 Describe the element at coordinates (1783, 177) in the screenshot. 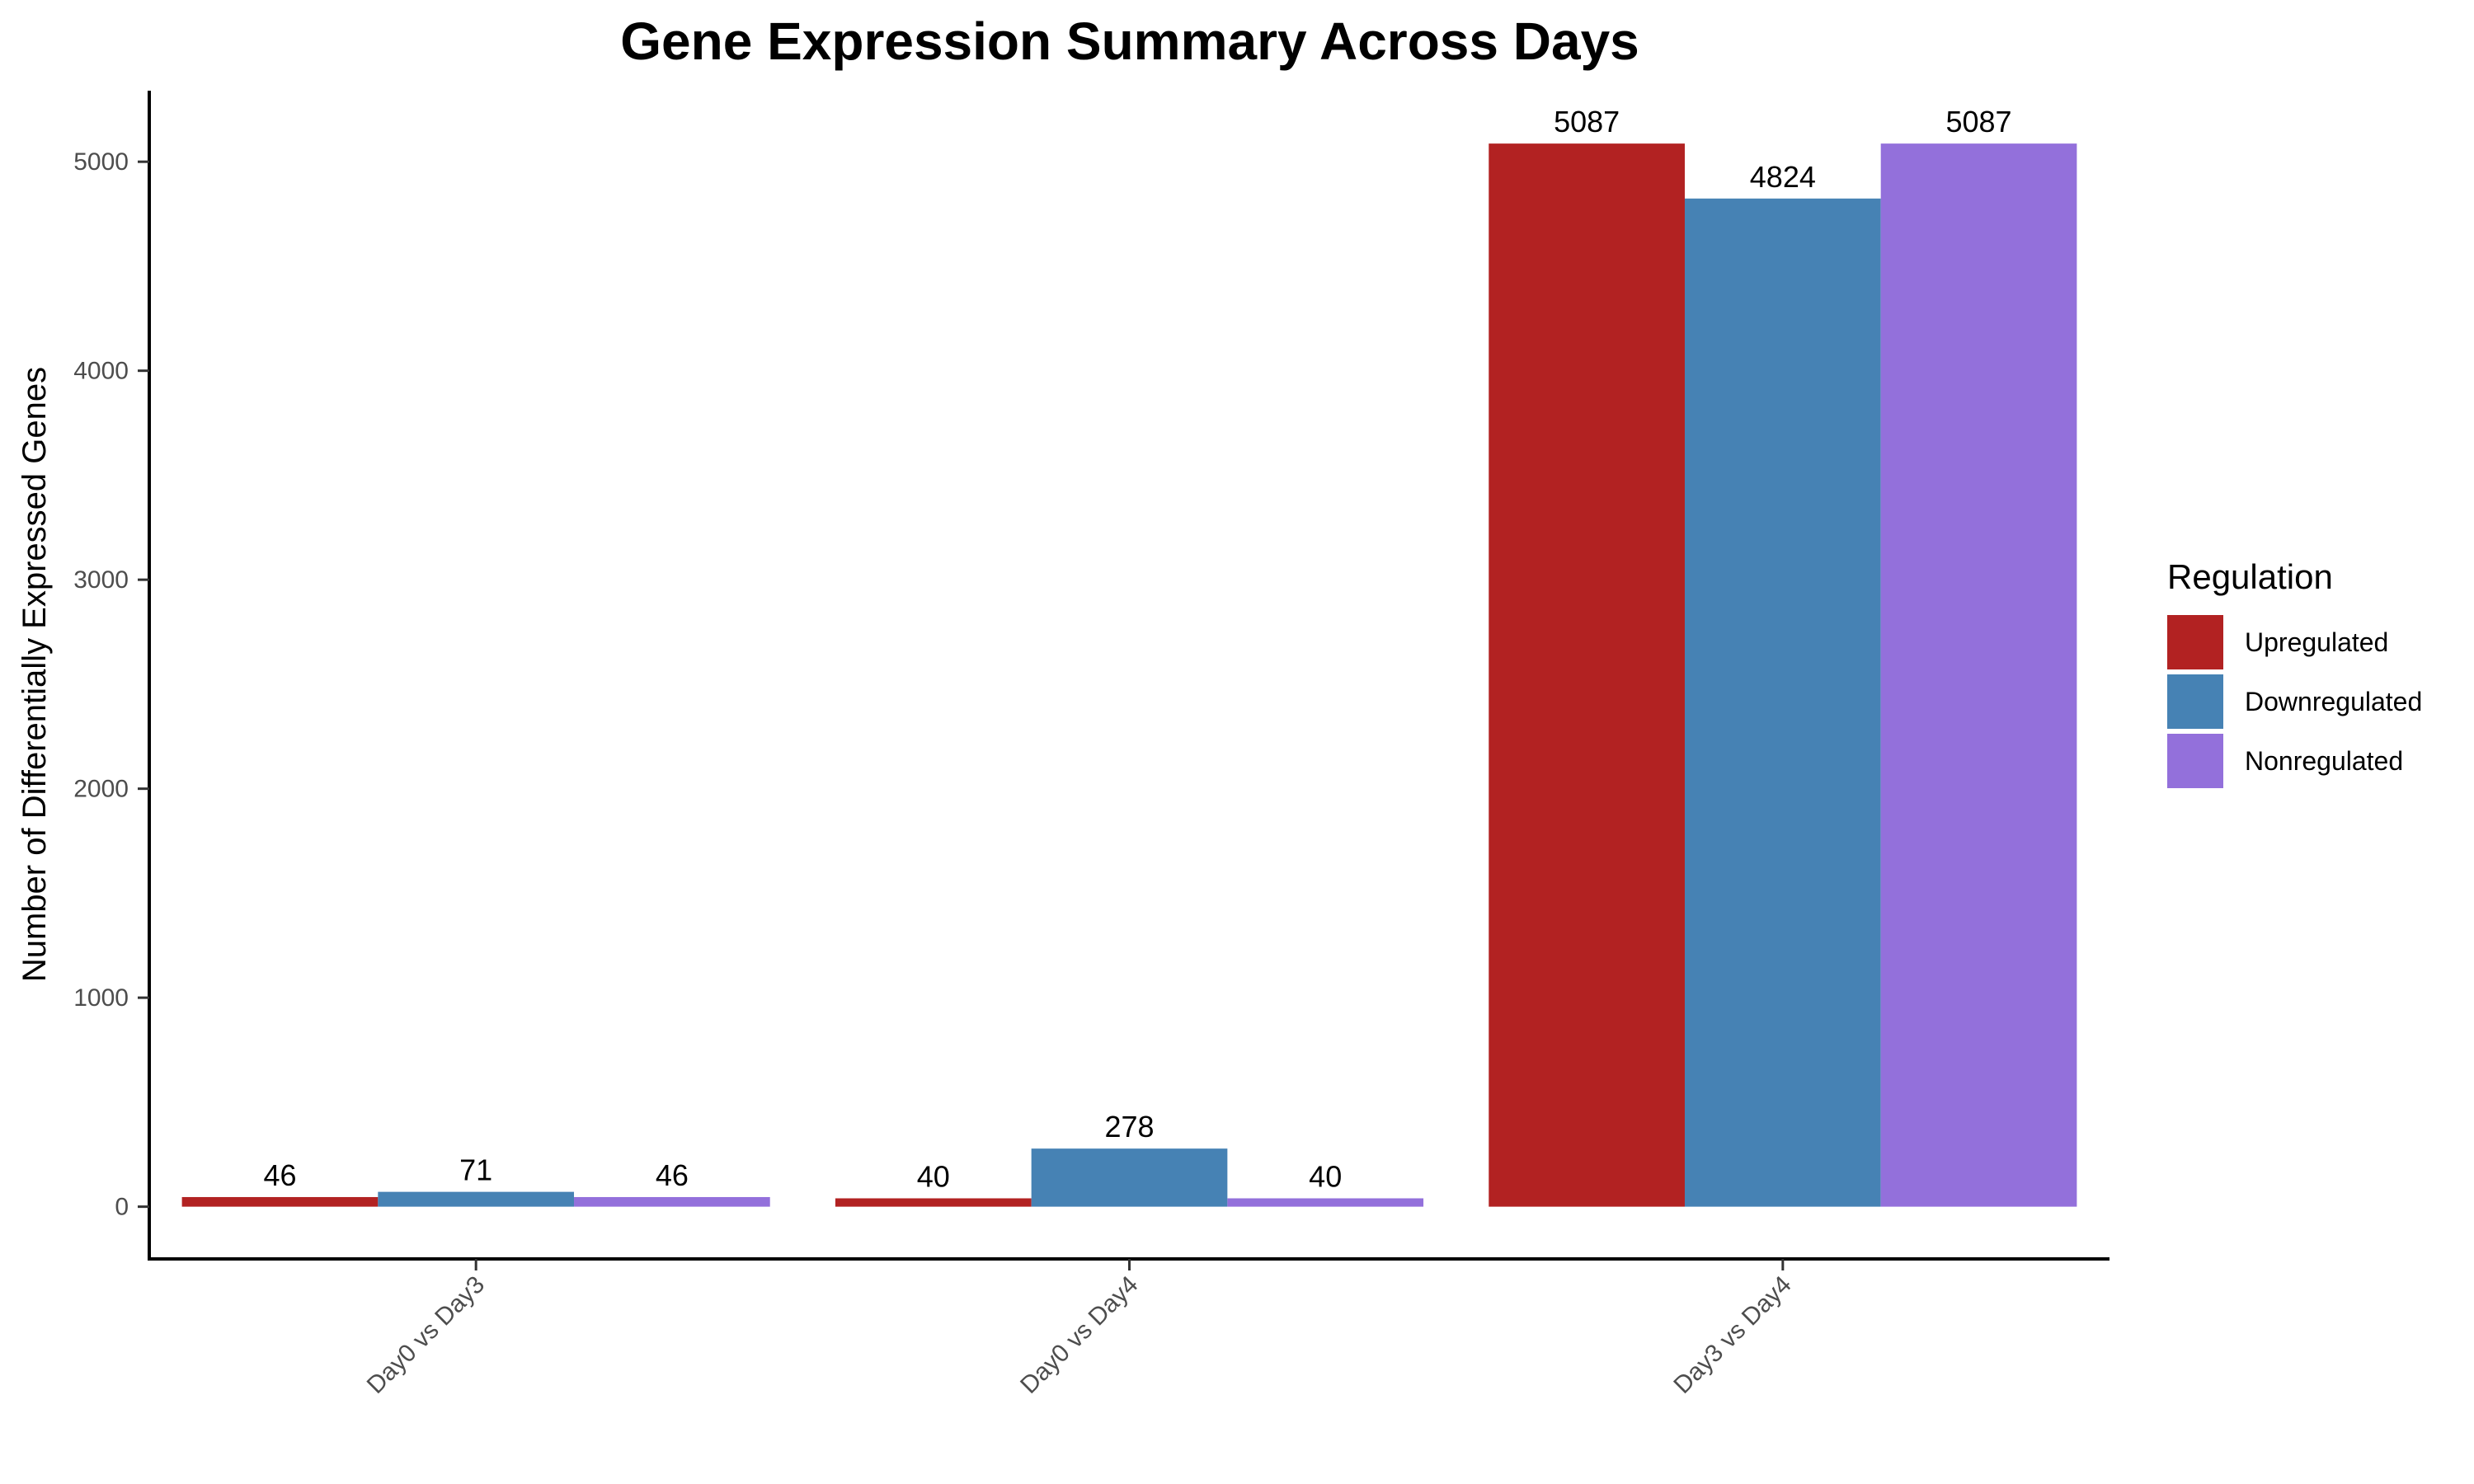

I see `data-label: 4824` at that location.